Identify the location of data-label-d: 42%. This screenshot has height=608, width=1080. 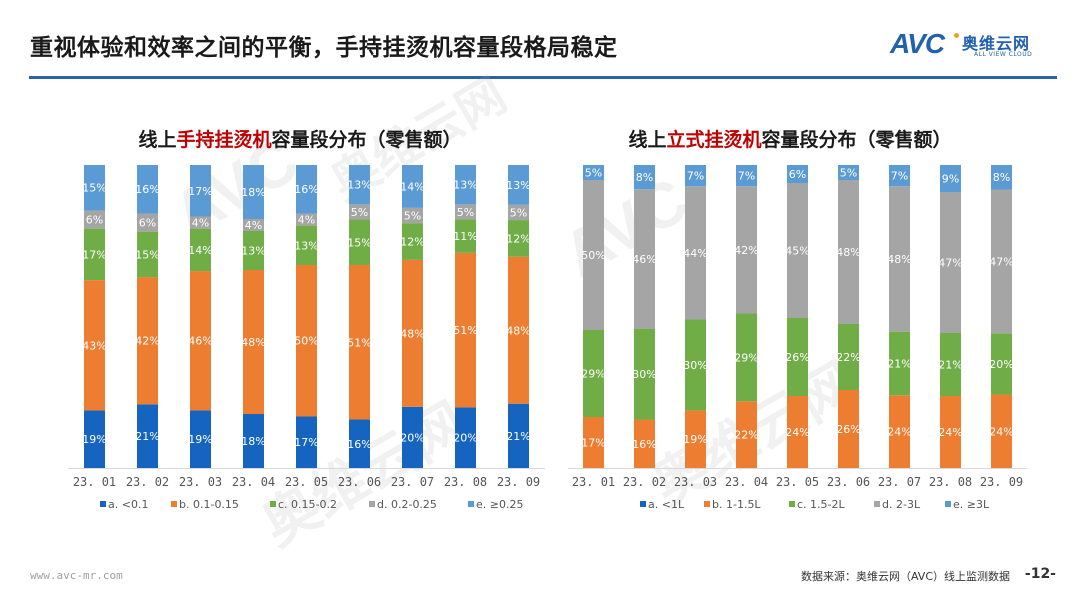
(746, 250).